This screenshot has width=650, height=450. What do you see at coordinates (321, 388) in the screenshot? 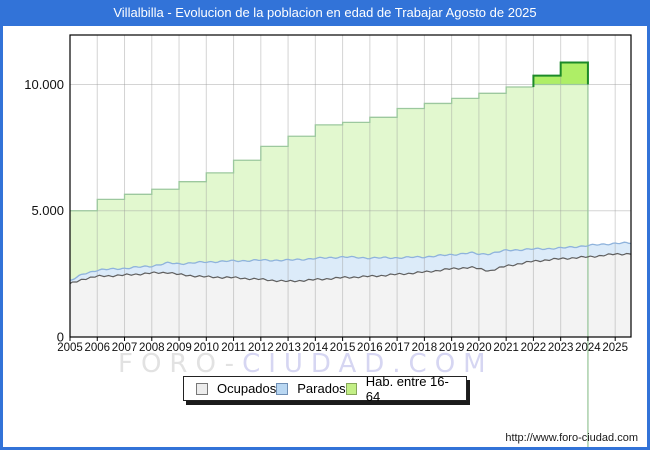
I see `legend-label-parados: Parados` at bounding box center [321, 388].